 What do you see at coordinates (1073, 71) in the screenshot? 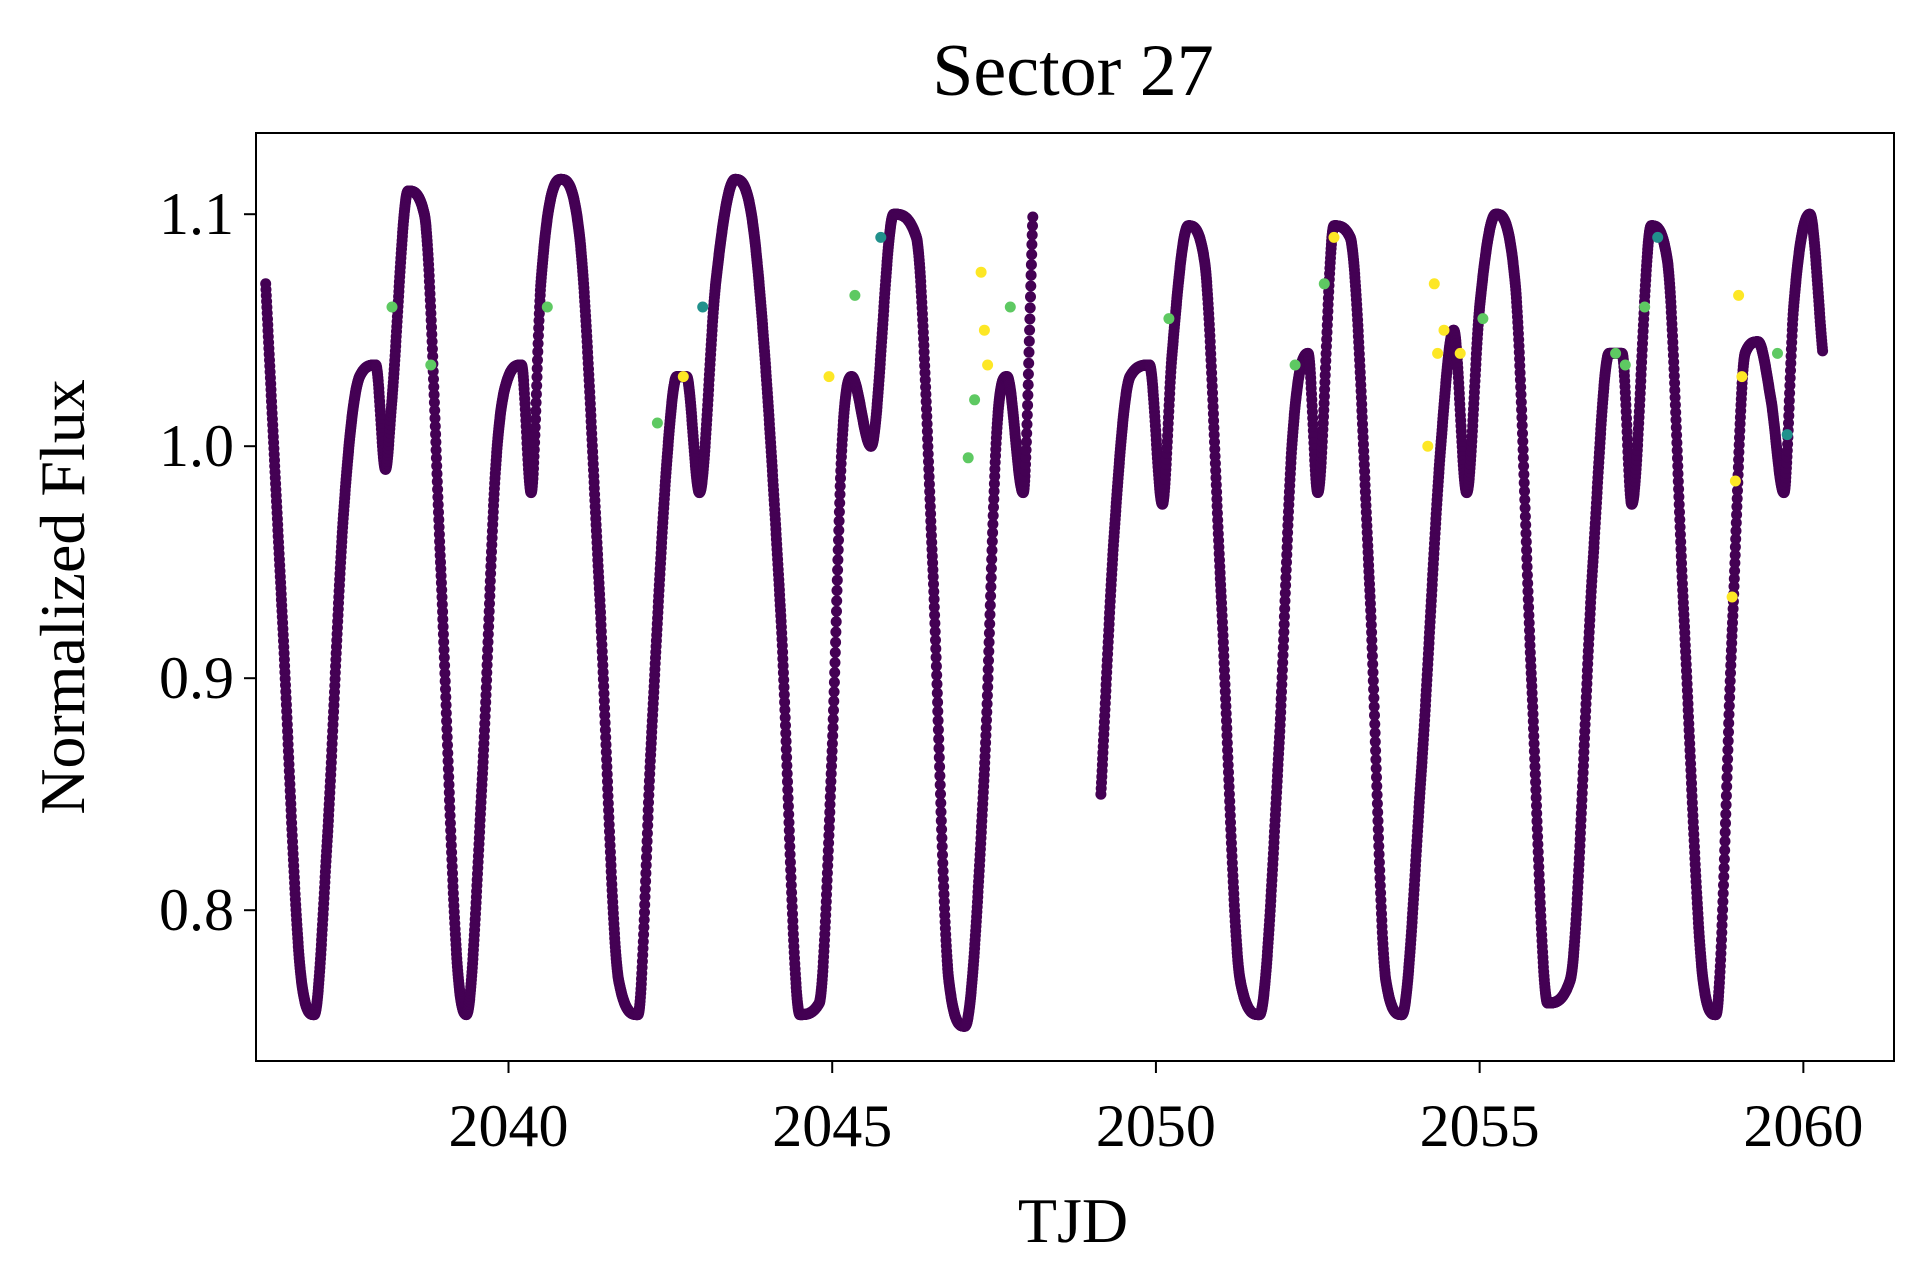
I see `chart-title: Sector 27` at bounding box center [1073, 71].